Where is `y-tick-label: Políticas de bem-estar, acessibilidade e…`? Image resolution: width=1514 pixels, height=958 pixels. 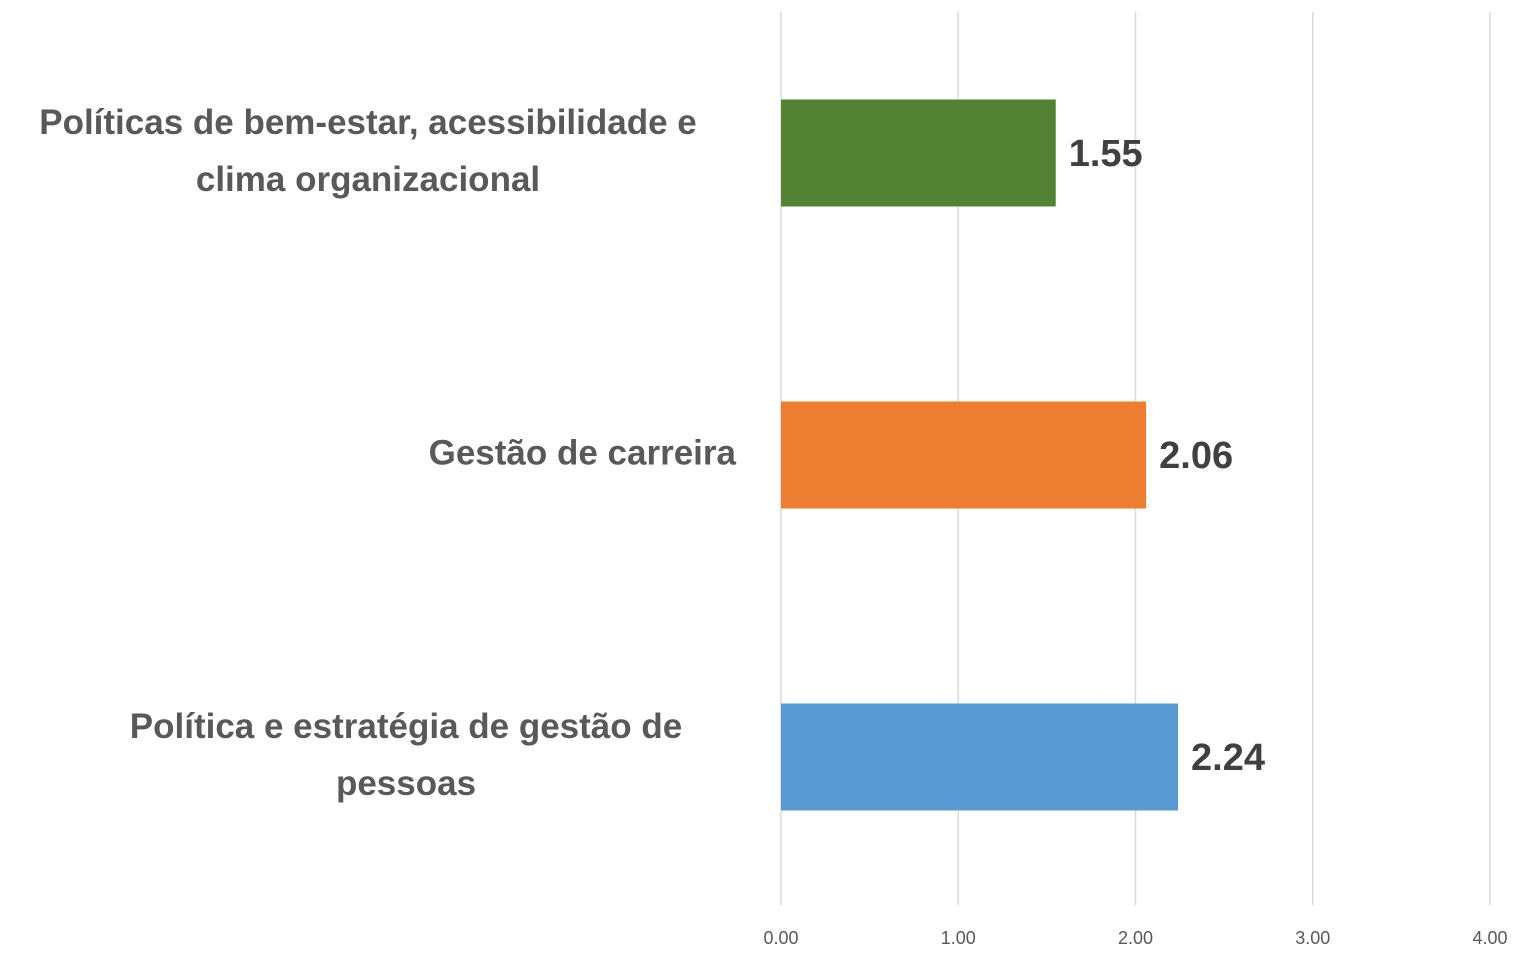
y-tick-label: Políticas de bem-estar, acessibilidade e… is located at coordinates (368, 151).